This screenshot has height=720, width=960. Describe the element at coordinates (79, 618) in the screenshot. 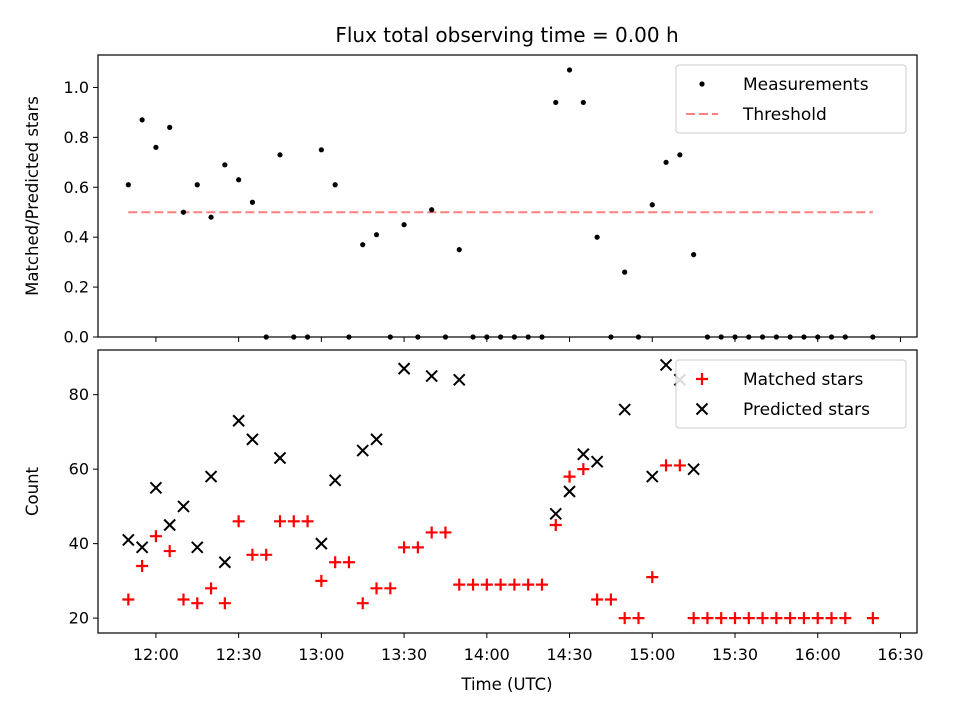

I see `y-tick-label: 20` at that location.